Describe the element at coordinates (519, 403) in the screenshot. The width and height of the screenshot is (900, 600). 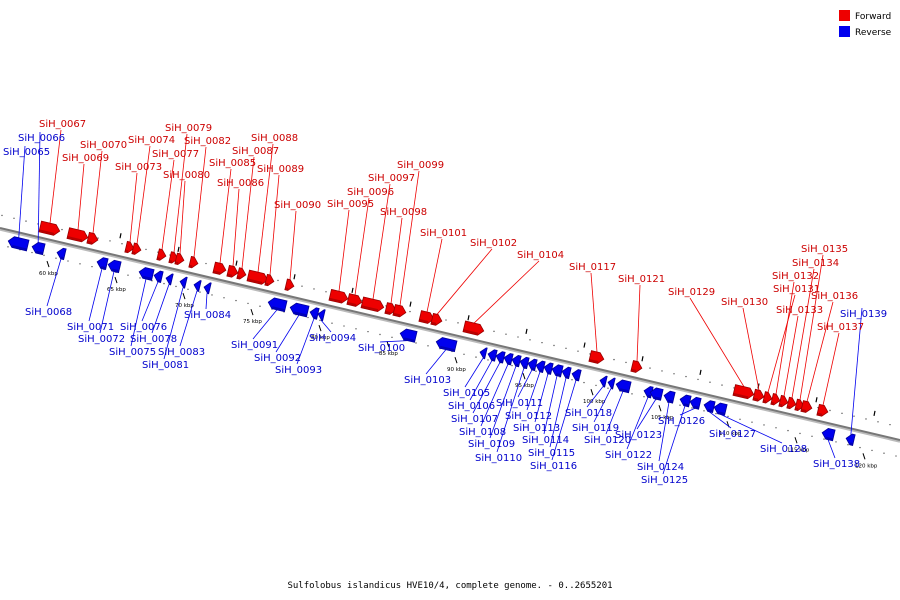
I see `gene-label: SiH_0111` at that location.